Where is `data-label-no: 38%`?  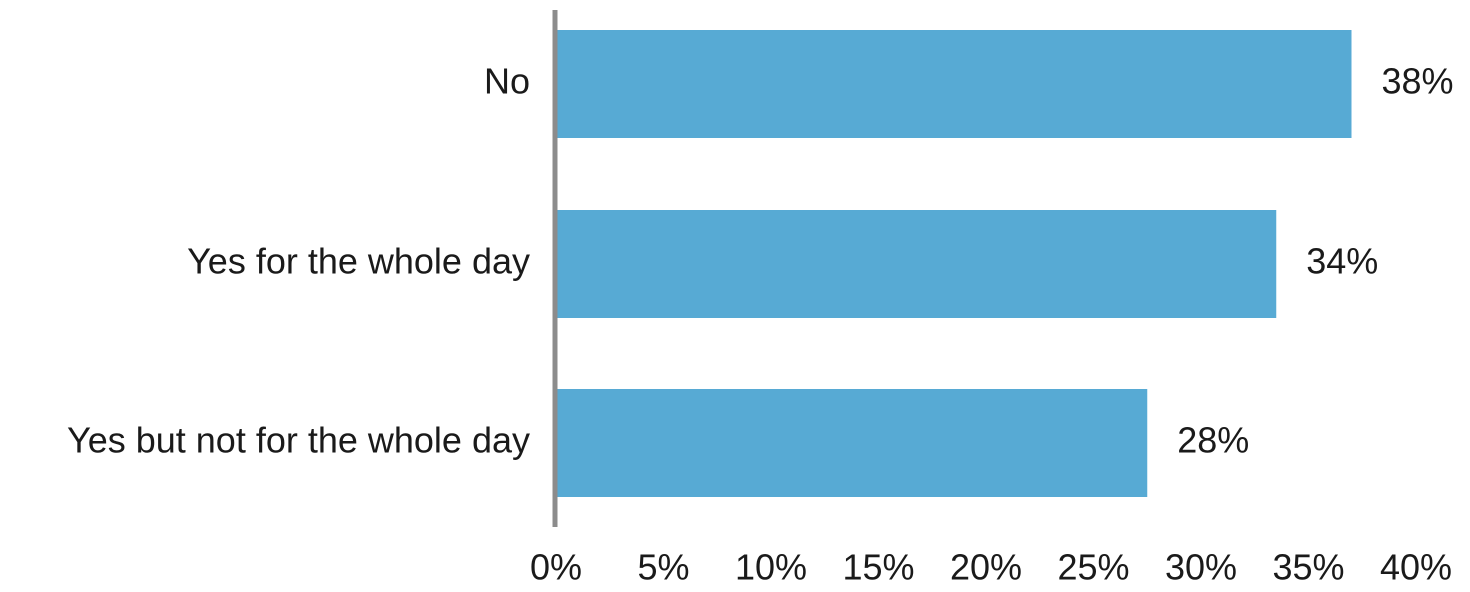
data-label-no: 38% is located at coordinates (1418, 81).